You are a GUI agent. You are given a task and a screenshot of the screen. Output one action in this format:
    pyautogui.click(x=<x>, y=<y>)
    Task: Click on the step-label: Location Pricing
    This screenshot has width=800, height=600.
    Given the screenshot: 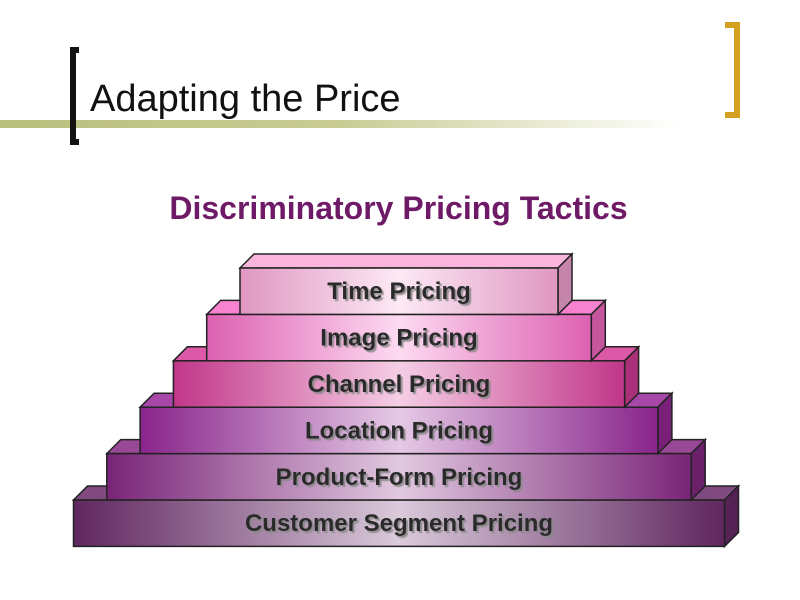 What is the action you would take?
    pyautogui.click(x=399, y=430)
    